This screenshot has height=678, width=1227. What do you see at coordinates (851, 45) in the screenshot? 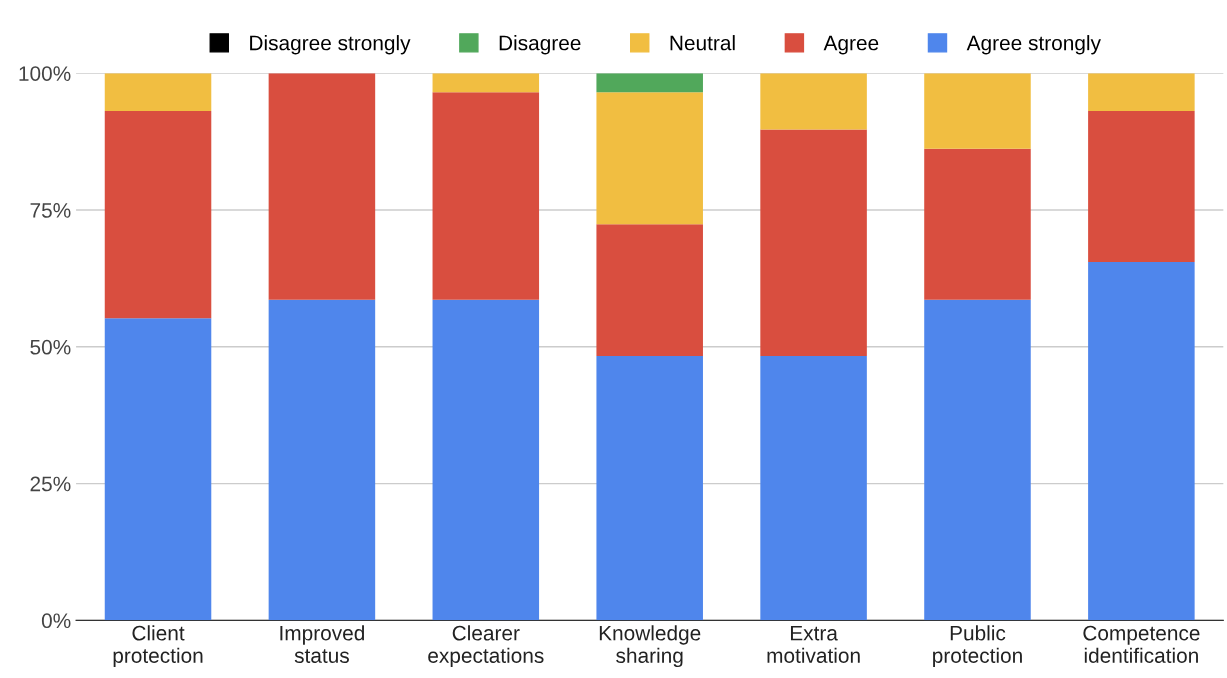
I see `legend-label: Agree` at bounding box center [851, 45].